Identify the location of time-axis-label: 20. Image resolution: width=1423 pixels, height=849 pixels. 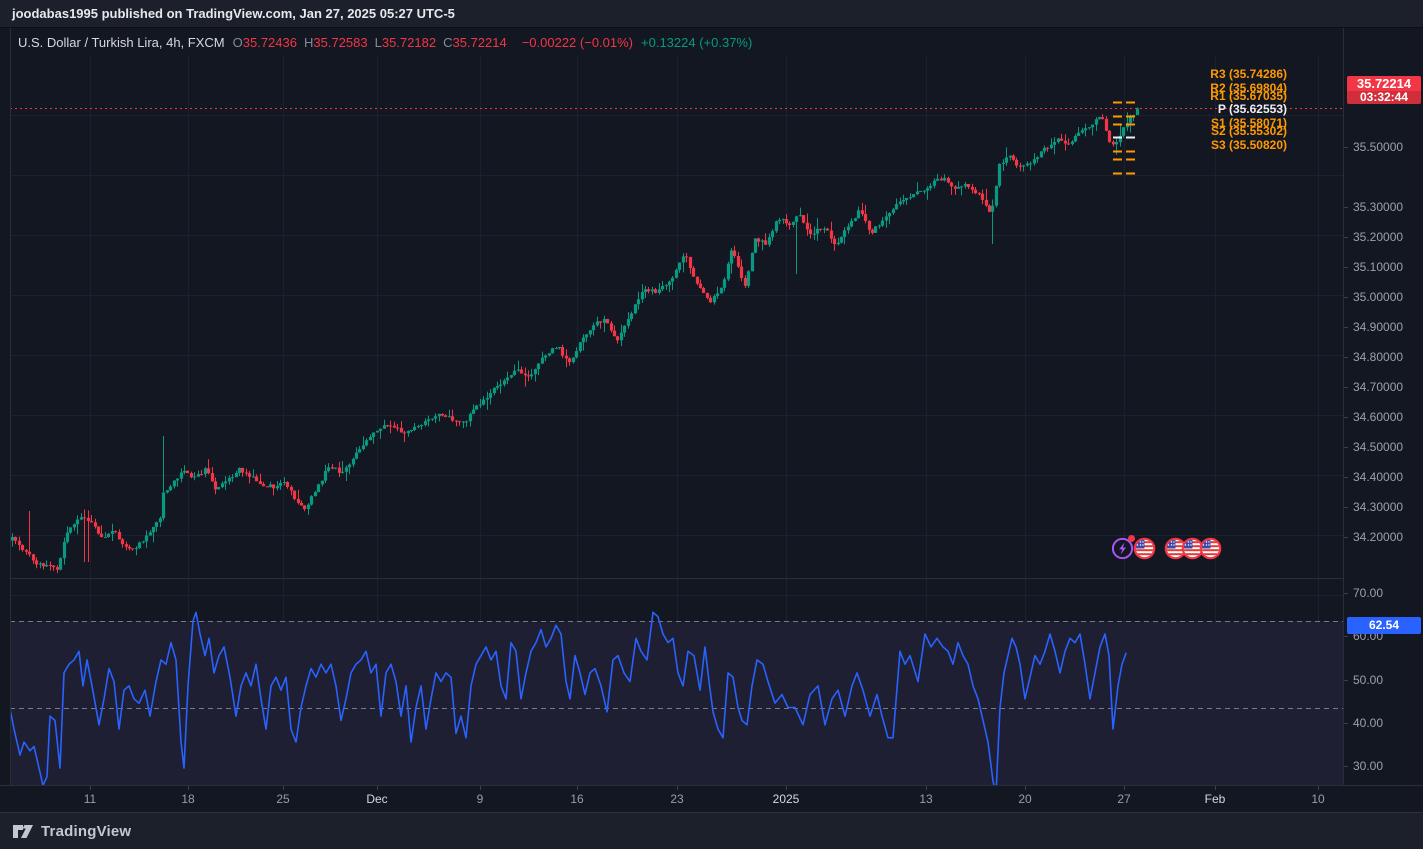
(1025, 799).